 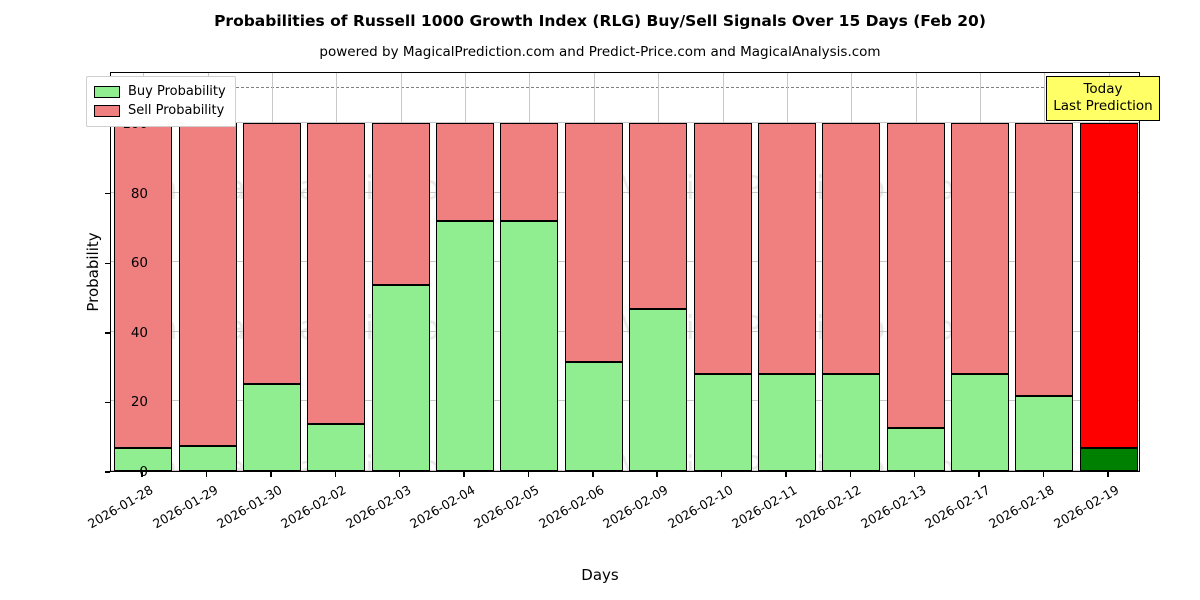 I want to click on y-tick-label: 40, so click(x=139, y=332).